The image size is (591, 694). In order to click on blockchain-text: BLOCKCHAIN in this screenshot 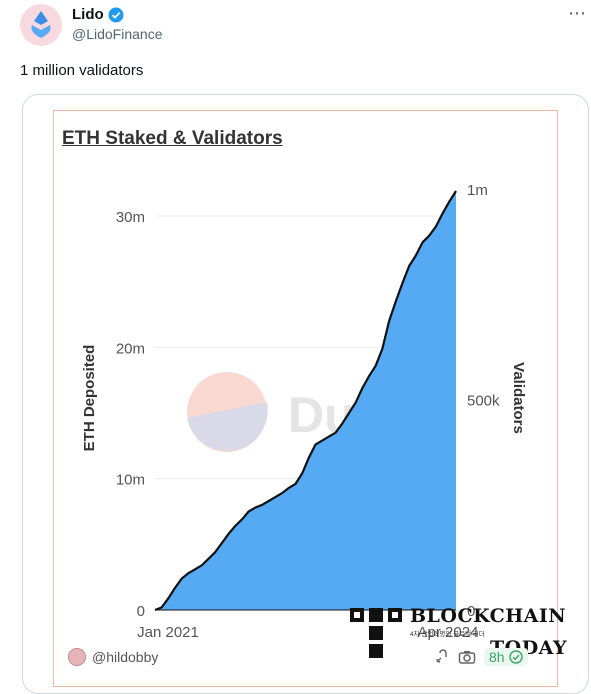, I will do `click(488, 616)`.